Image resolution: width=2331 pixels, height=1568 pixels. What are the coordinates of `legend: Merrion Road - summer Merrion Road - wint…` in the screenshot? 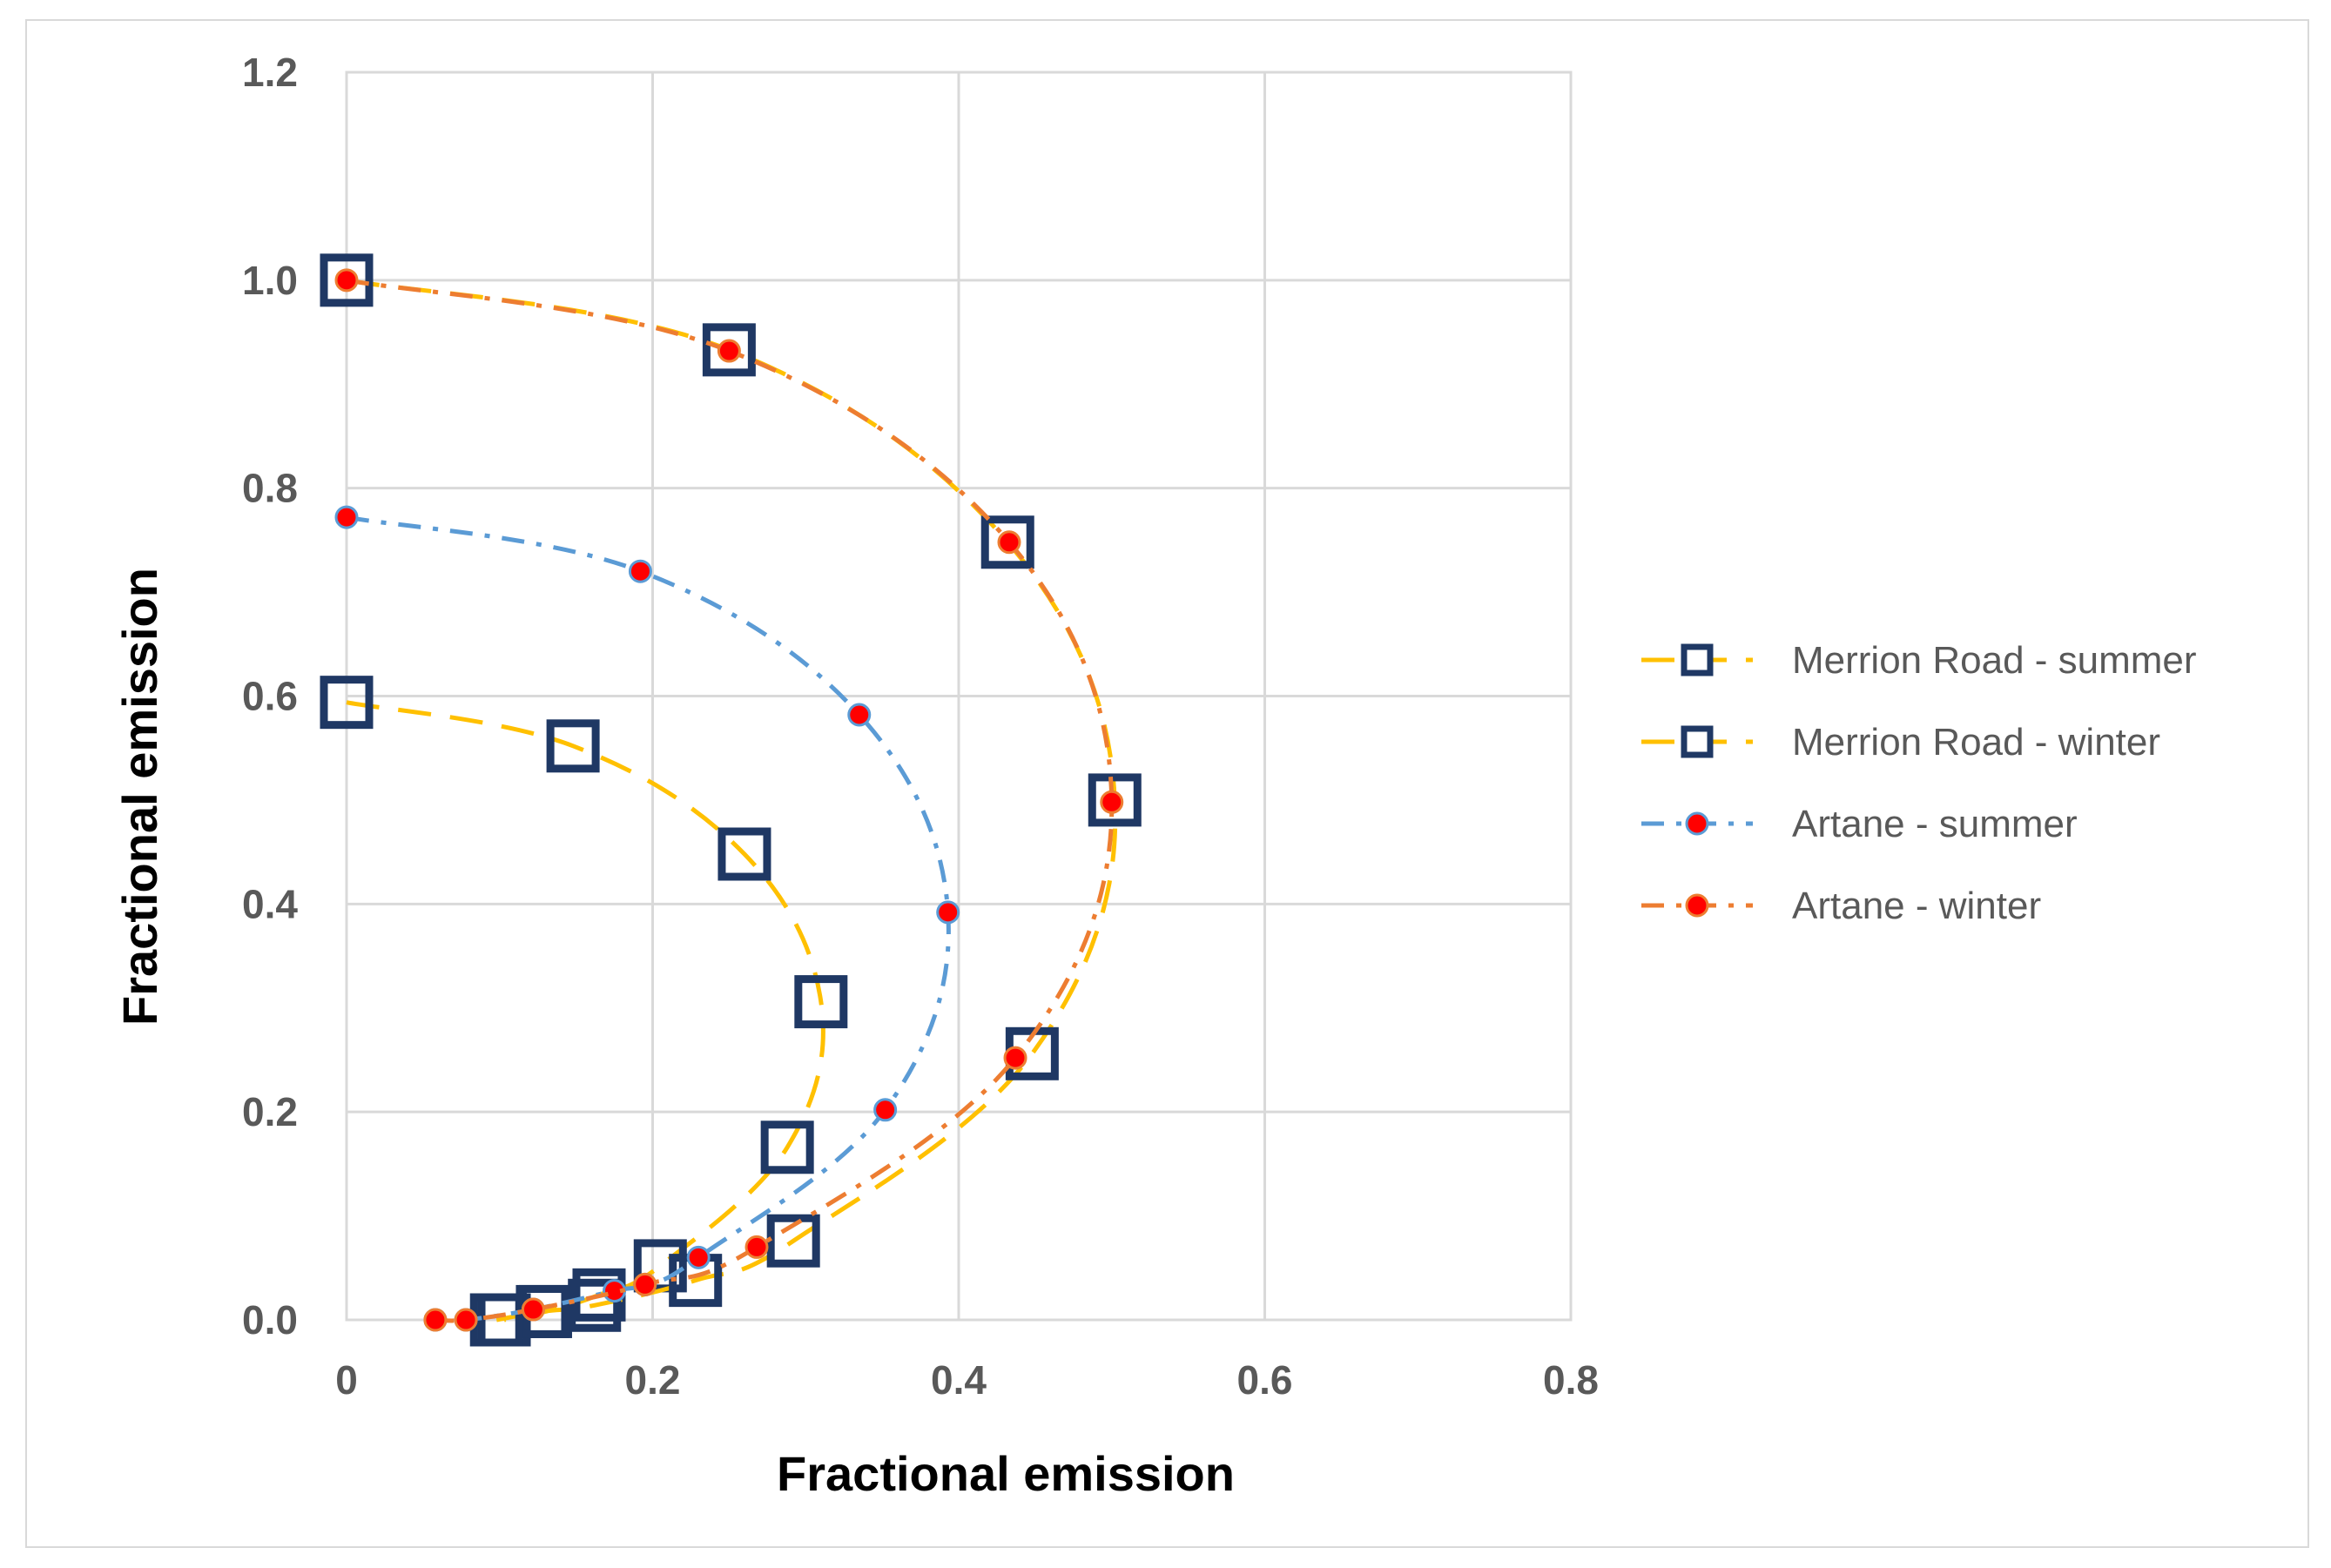 It's located at (1919, 783).